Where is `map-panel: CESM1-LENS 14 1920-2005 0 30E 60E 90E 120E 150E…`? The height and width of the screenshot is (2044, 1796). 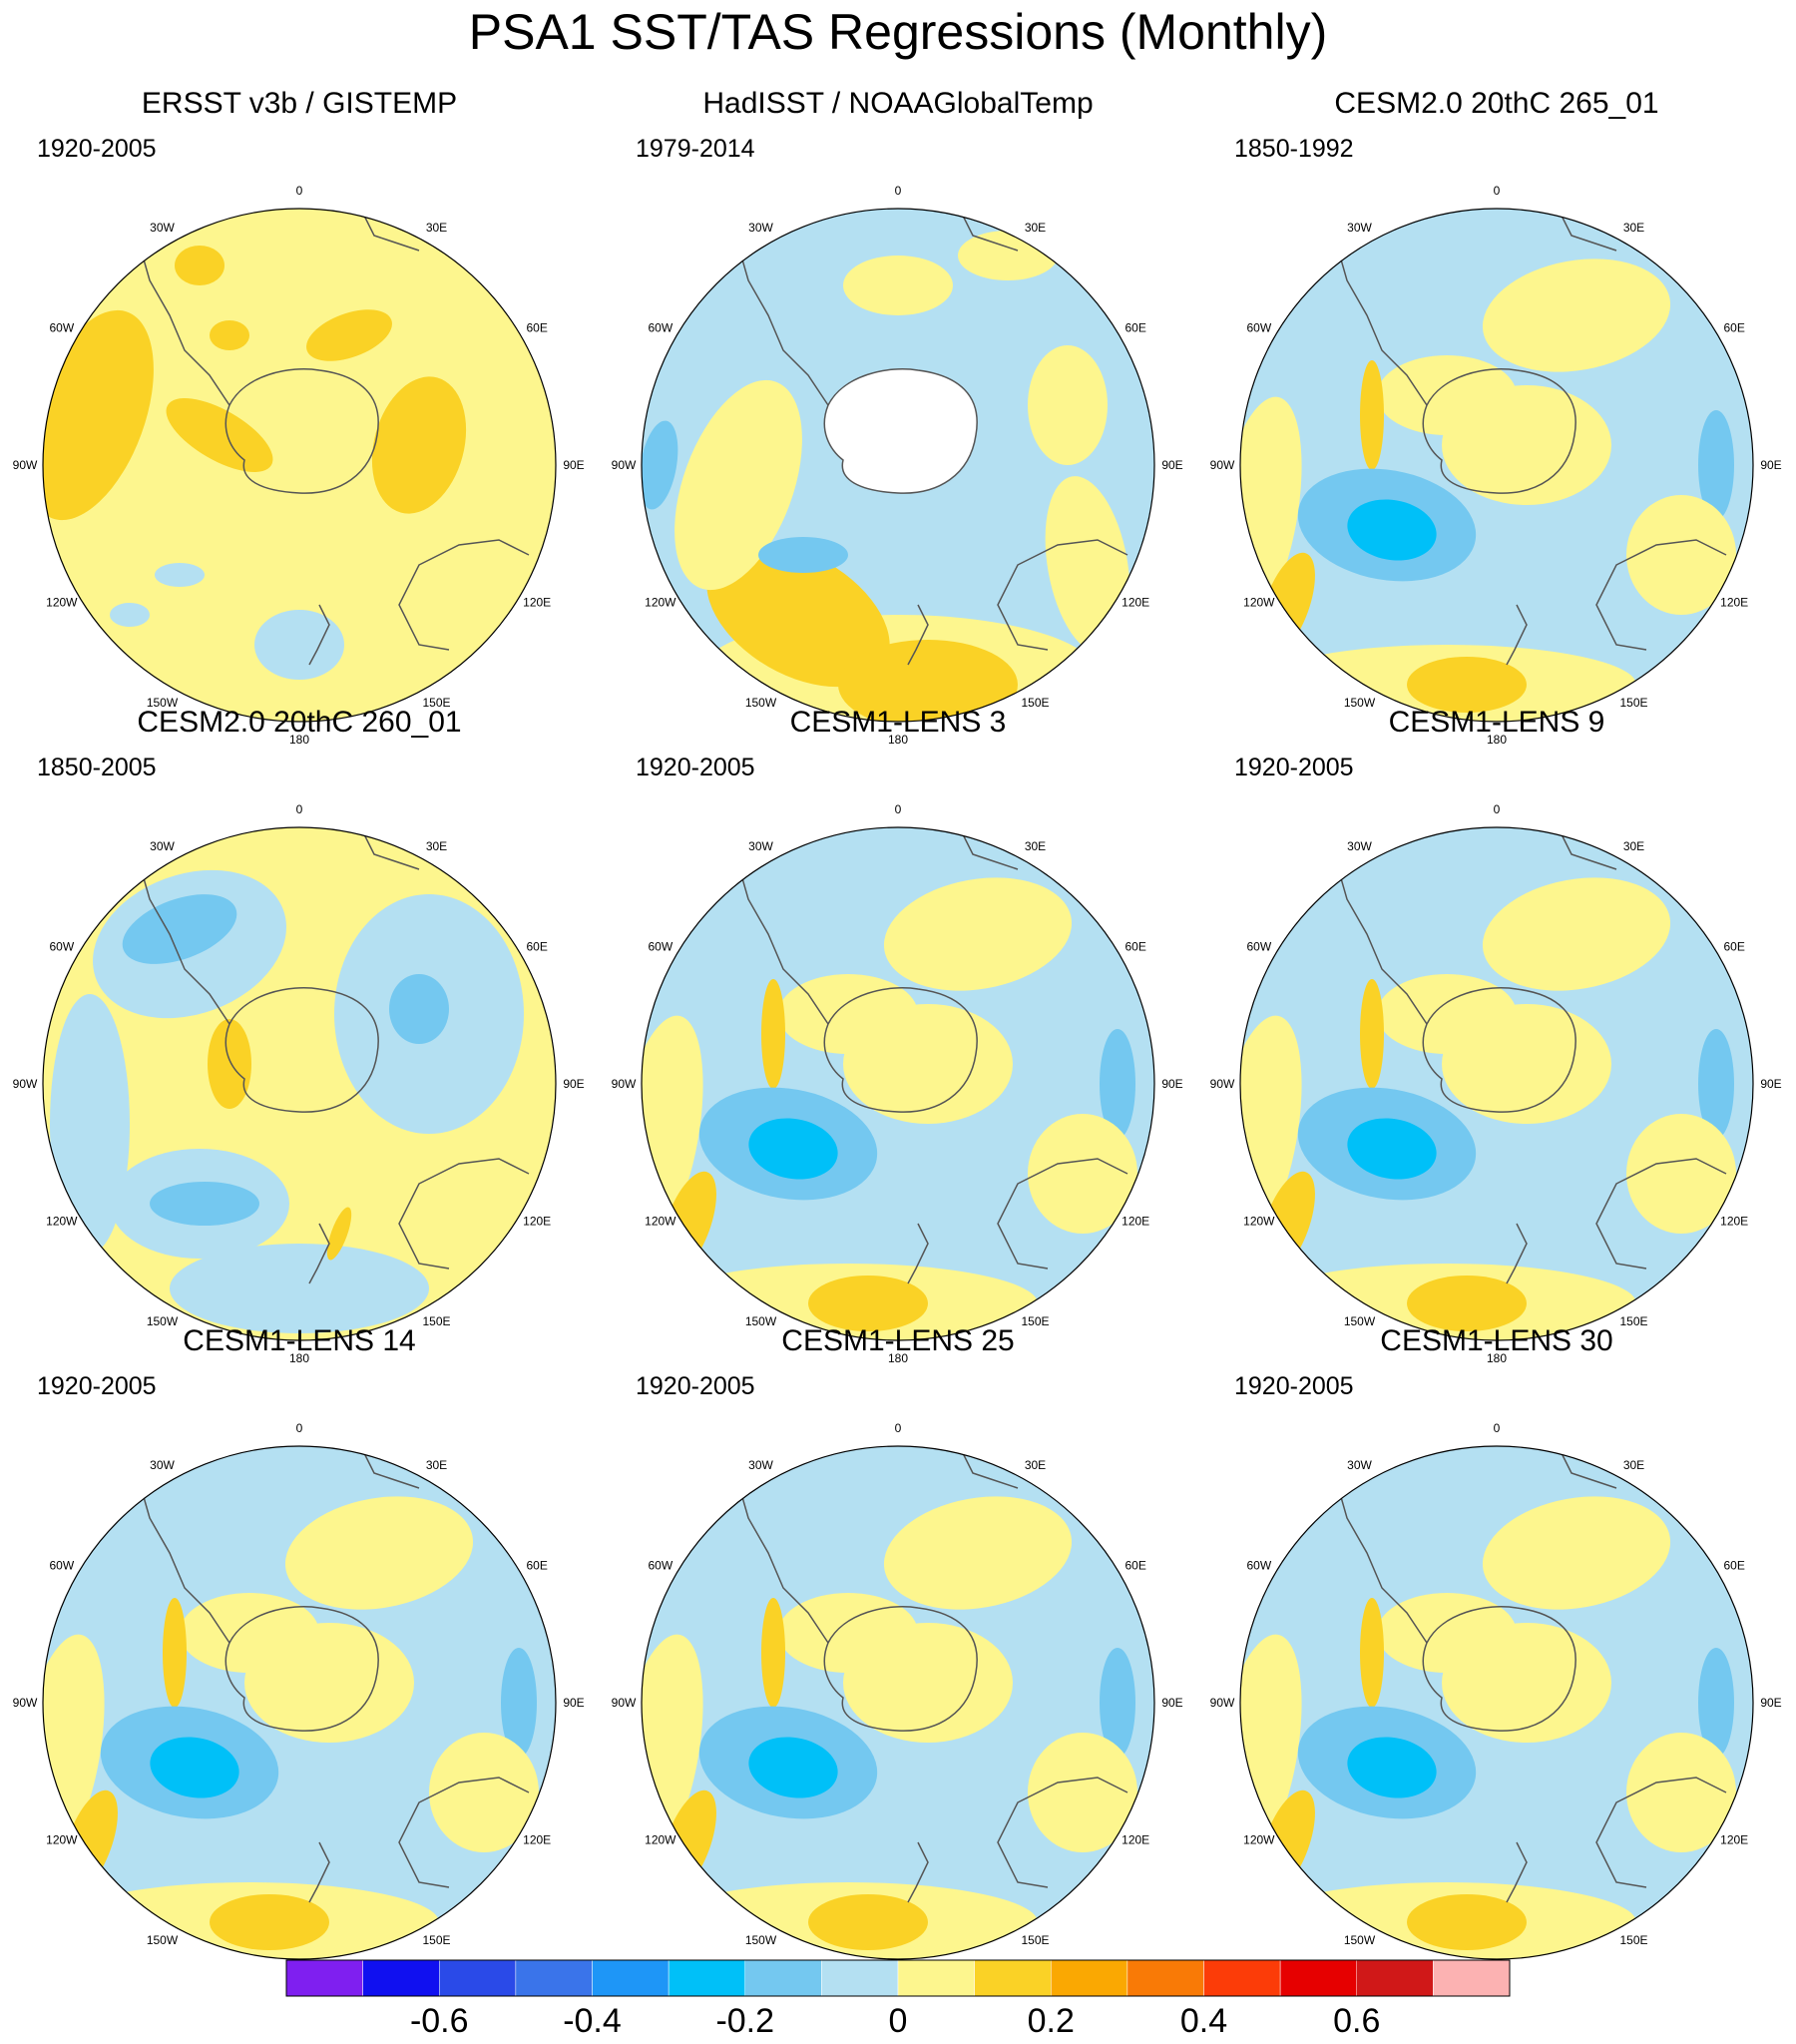 map-panel: CESM1-LENS 14 1920-2005 0 30E 60E 90E 120E 150E… is located at coordinates (299, 1653).